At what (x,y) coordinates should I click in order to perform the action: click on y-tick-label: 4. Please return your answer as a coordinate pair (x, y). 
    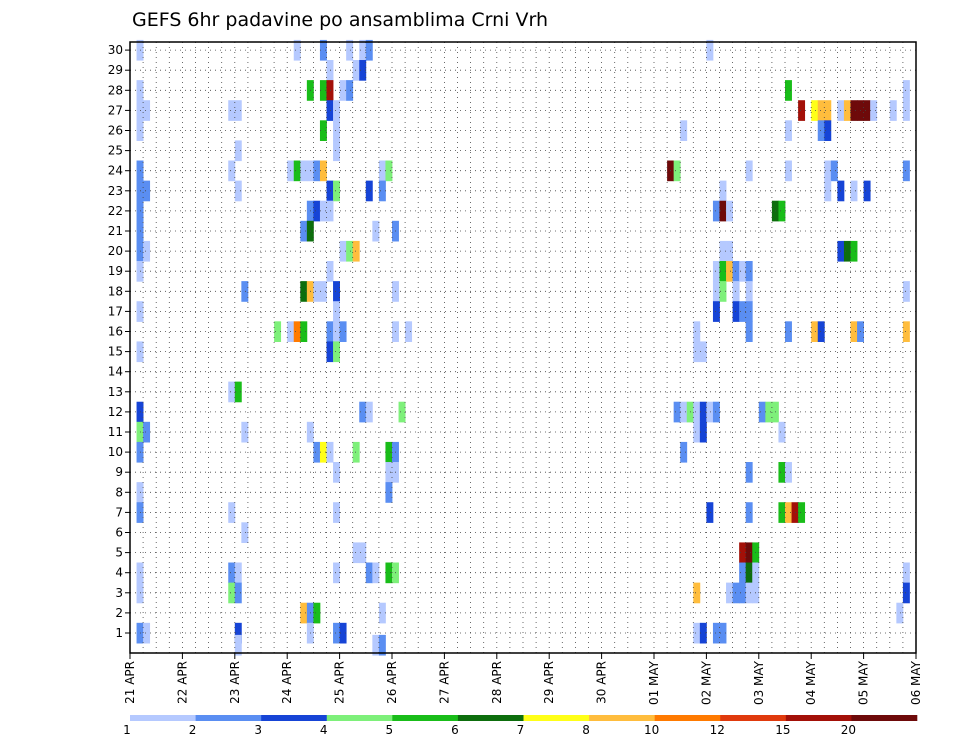
    Looking at the image, I should click on (119, 573).